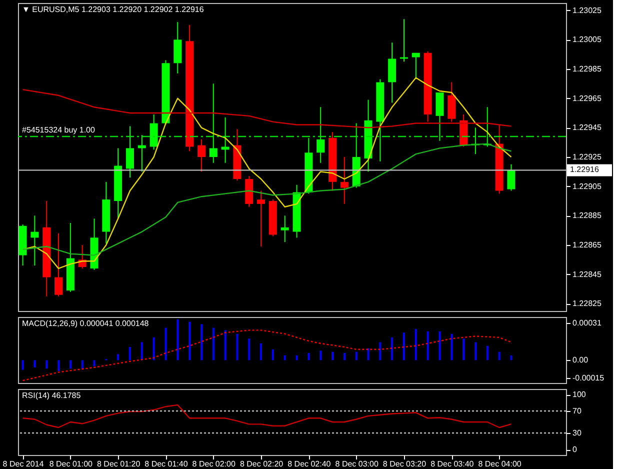 This screenshot has height=469, width=625. What do you see at coordinates (587, 157) in the screenshot?
I see `y-tick-label: 1.22925` at bounding box center [587, 157].